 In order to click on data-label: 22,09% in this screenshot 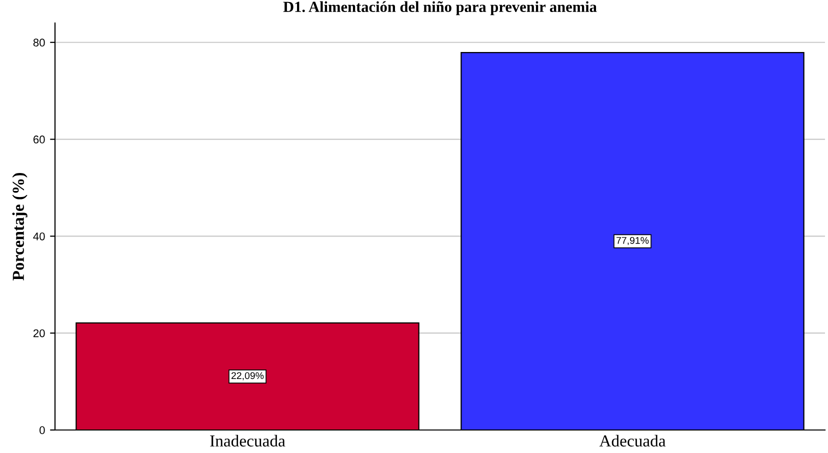, I will do `click(248, 376)`.